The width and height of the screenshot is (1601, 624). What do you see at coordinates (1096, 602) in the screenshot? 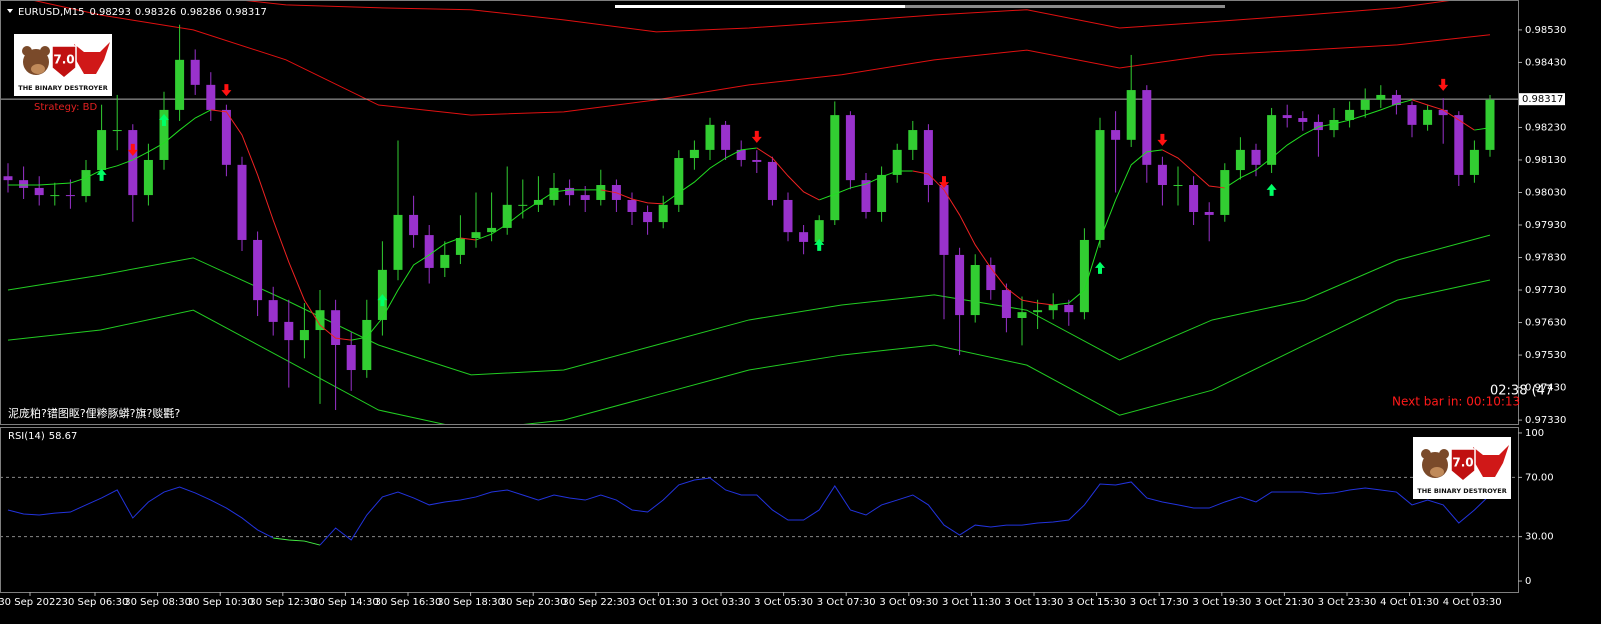
I see `x-tick-label: 3 Oct 15:30` at bounding box center [1096, 602].